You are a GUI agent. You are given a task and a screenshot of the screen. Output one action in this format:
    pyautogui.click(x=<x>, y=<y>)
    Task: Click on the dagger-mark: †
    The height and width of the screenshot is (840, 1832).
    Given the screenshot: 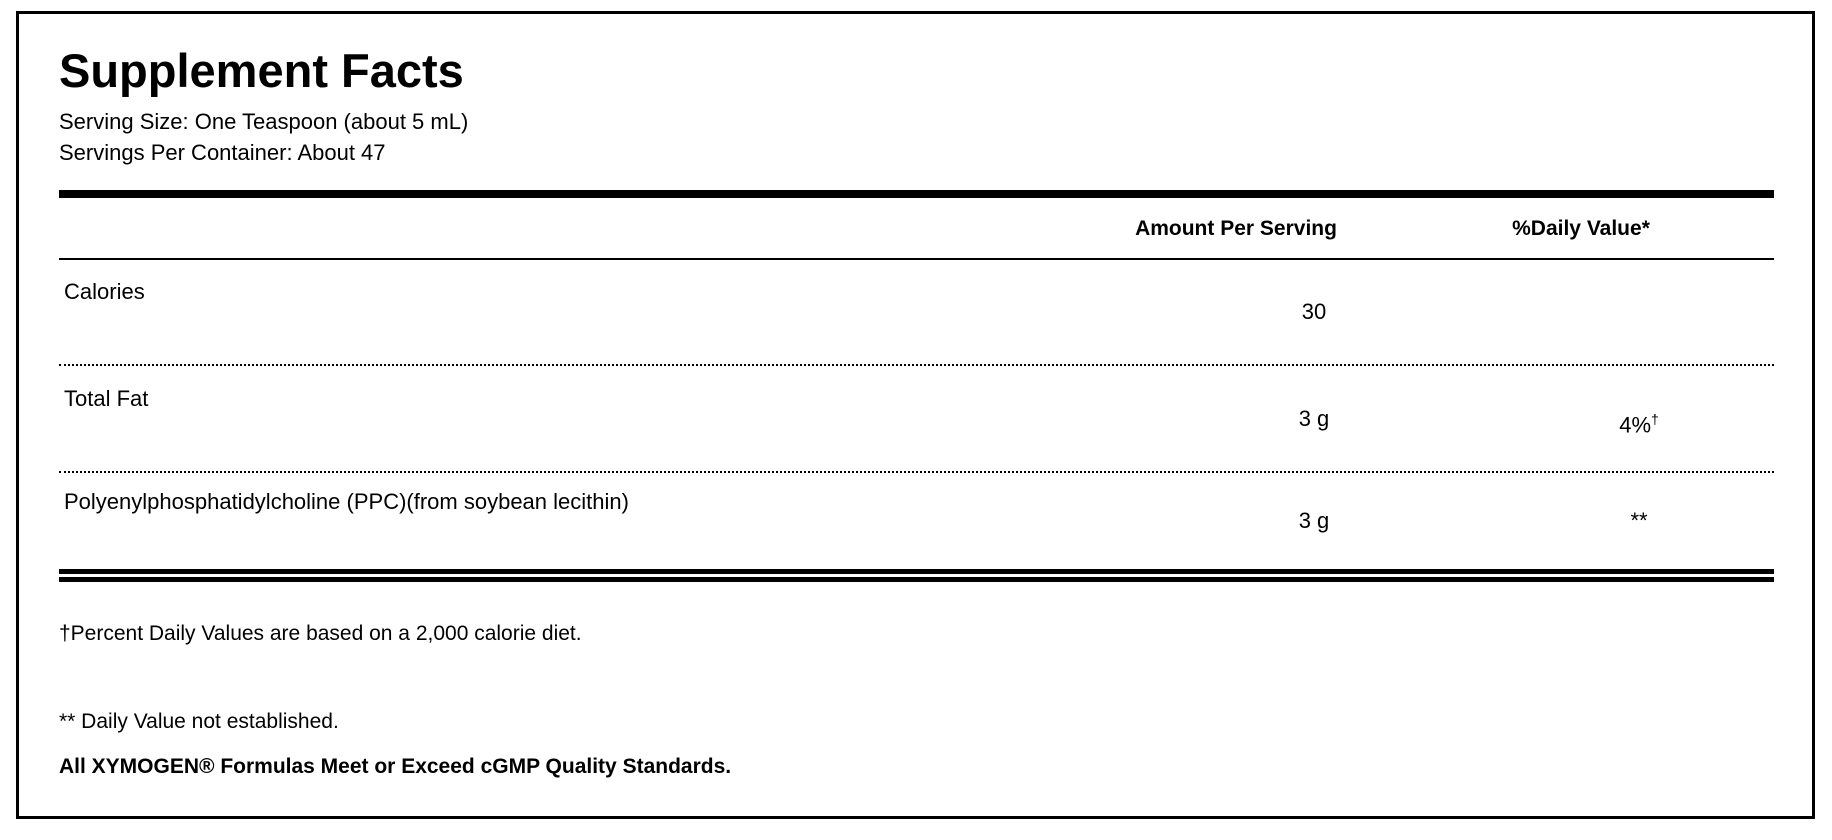 What is the action you would take?
    pyautogui.click(x=1655, y=419)
    